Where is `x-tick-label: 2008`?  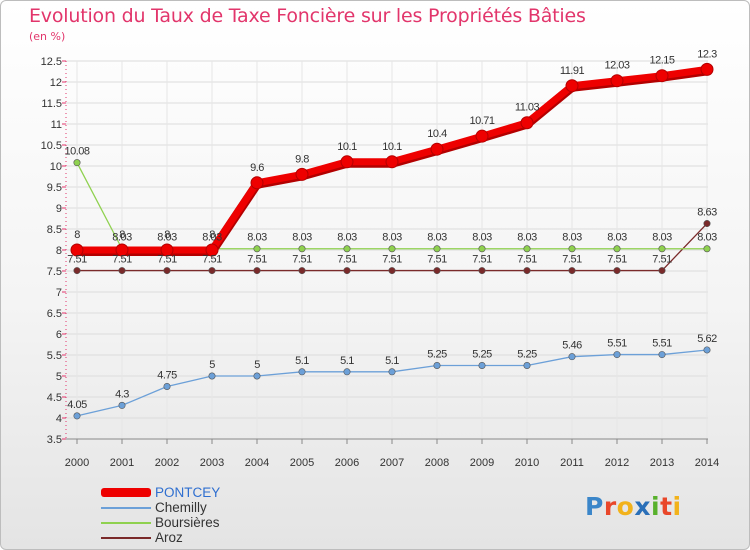 x-tick-label: 2008 is located at coordinates (437, 463).